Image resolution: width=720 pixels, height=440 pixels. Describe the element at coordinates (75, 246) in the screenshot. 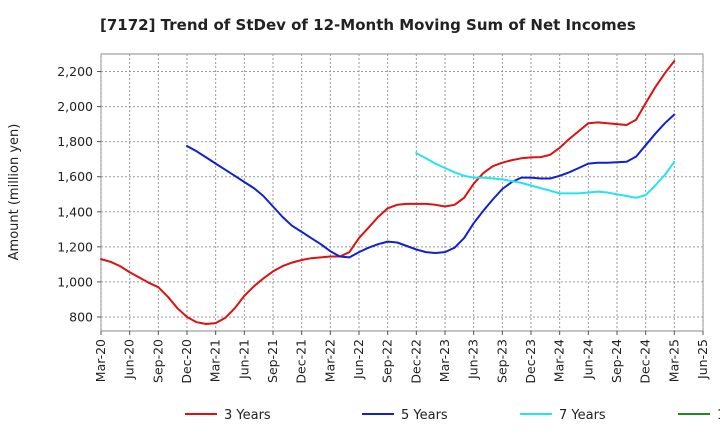

I see `y-tick-label: 1,200` at that location.